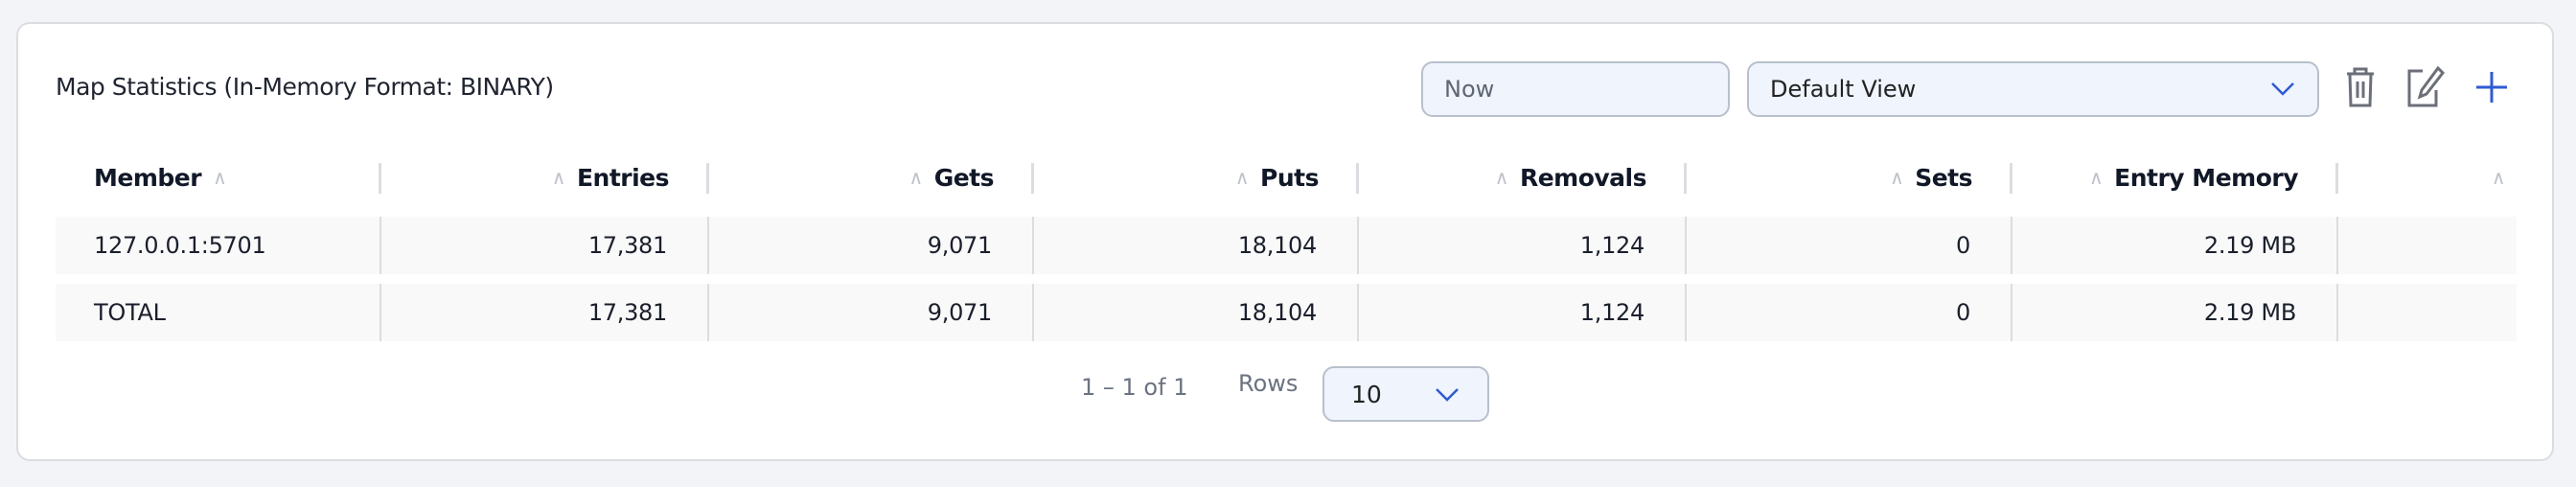 The width and height of the screenshot is (2576, 487). I want to click on rows-per-page-select: 10, so click(1405, 394).